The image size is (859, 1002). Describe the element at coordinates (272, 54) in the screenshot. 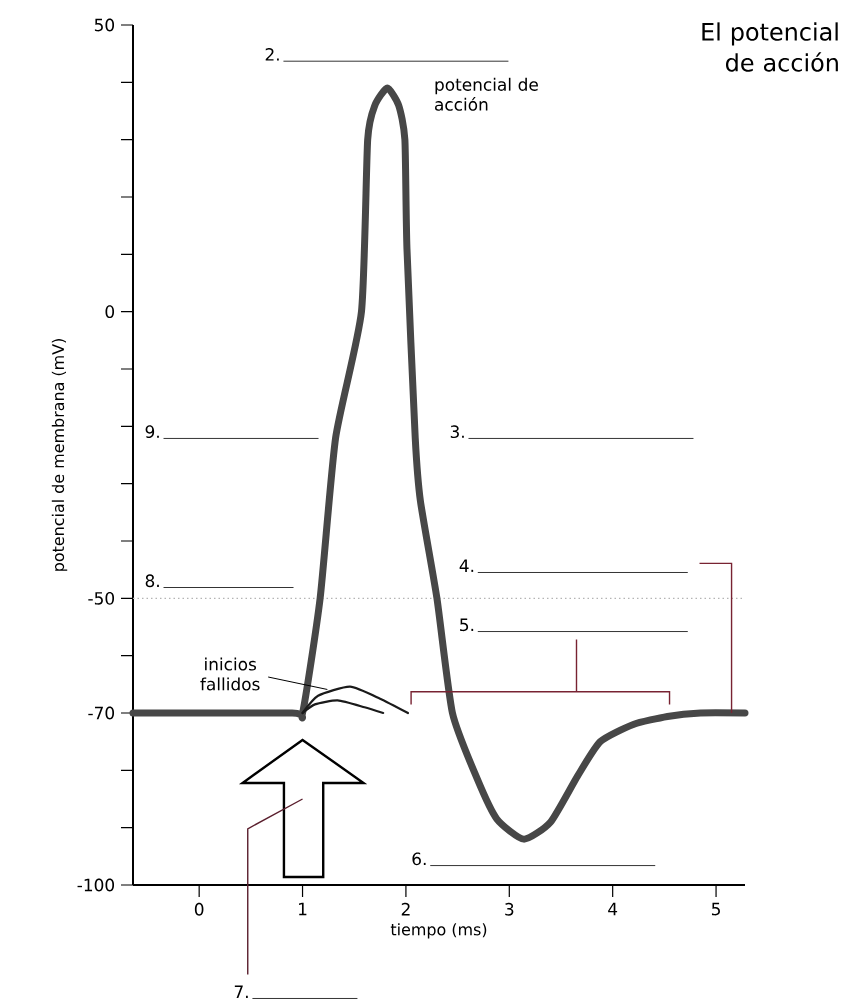

I see `annotation: 2.` at that location.